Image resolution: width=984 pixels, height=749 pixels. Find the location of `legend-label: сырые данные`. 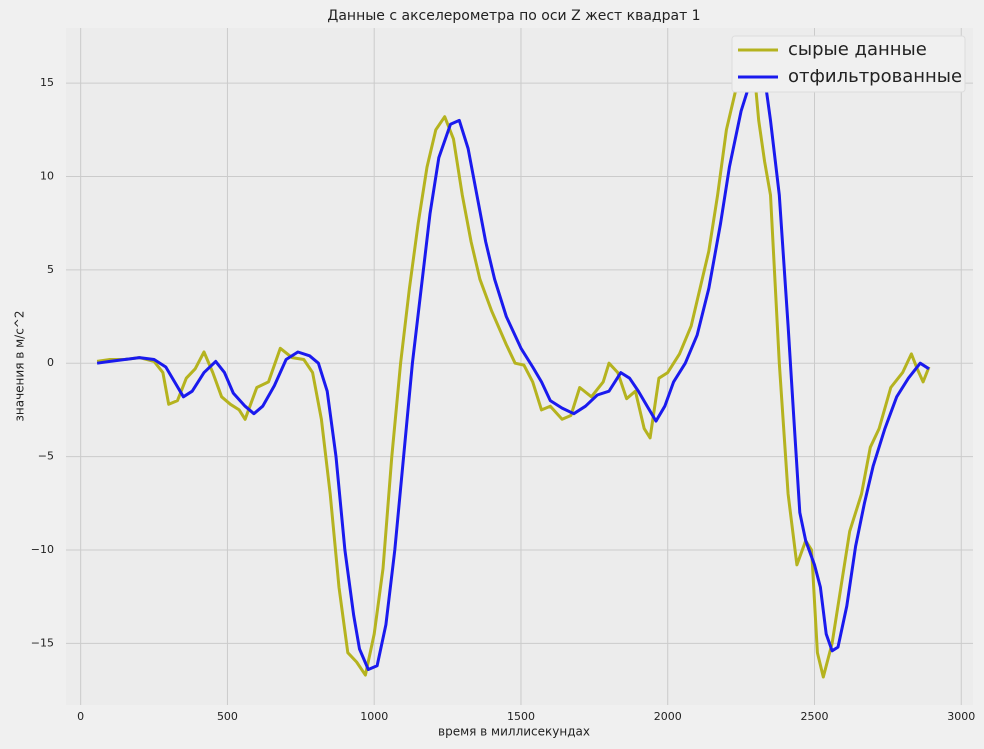

legend-label: сырые данные is located at coordinates (857, 49).